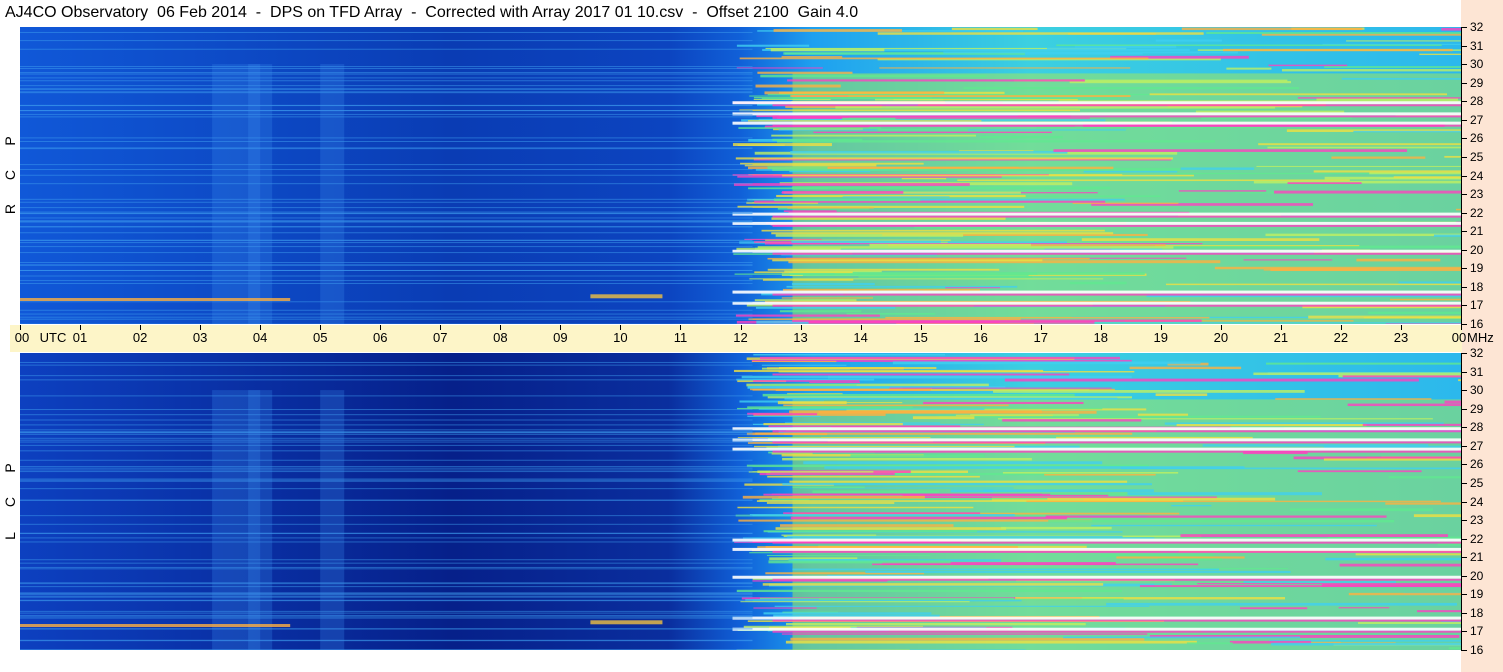 This screenshot has height=672, width=1503. Describe the element at coordinates (1477, 427) in the screenshot. I see `frequency-tick-label: 28` at that location.